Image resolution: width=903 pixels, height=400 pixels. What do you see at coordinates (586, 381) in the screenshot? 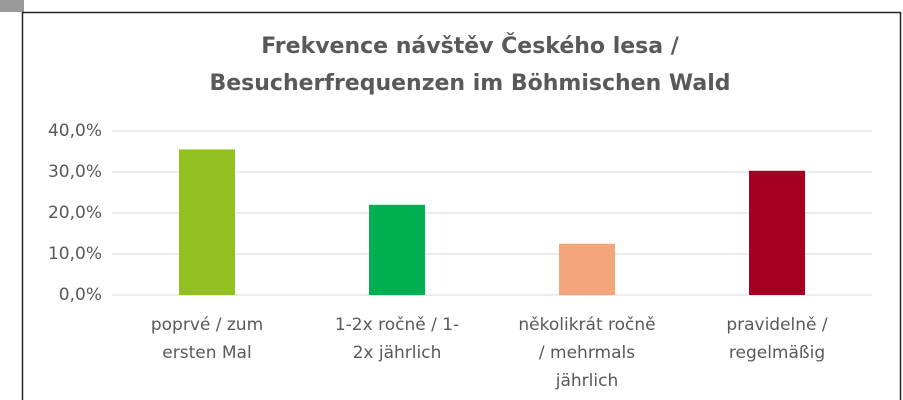
I see `x-tick-label: jährlich` at bounding box center [586, 381].